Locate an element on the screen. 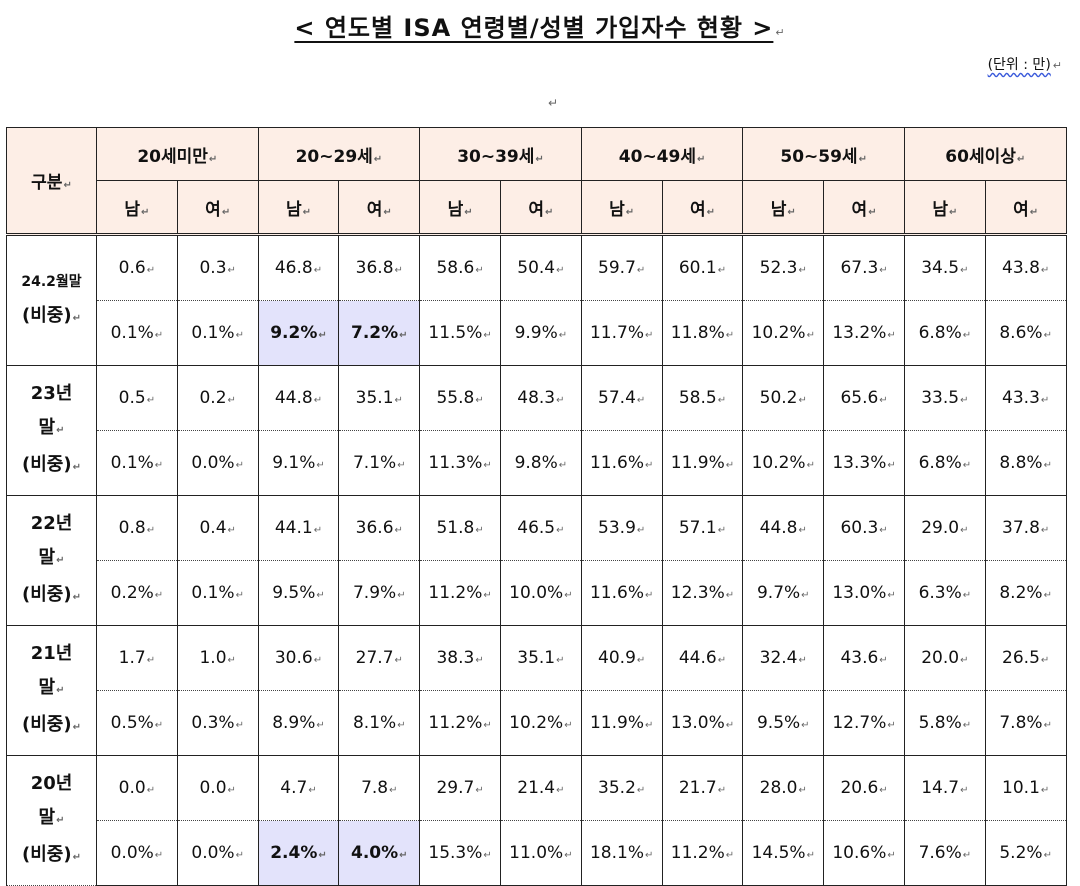 The height and width of the screenshot is (886, 1080). gender-header-female: 여↵ is located at coordinates (379, 208).